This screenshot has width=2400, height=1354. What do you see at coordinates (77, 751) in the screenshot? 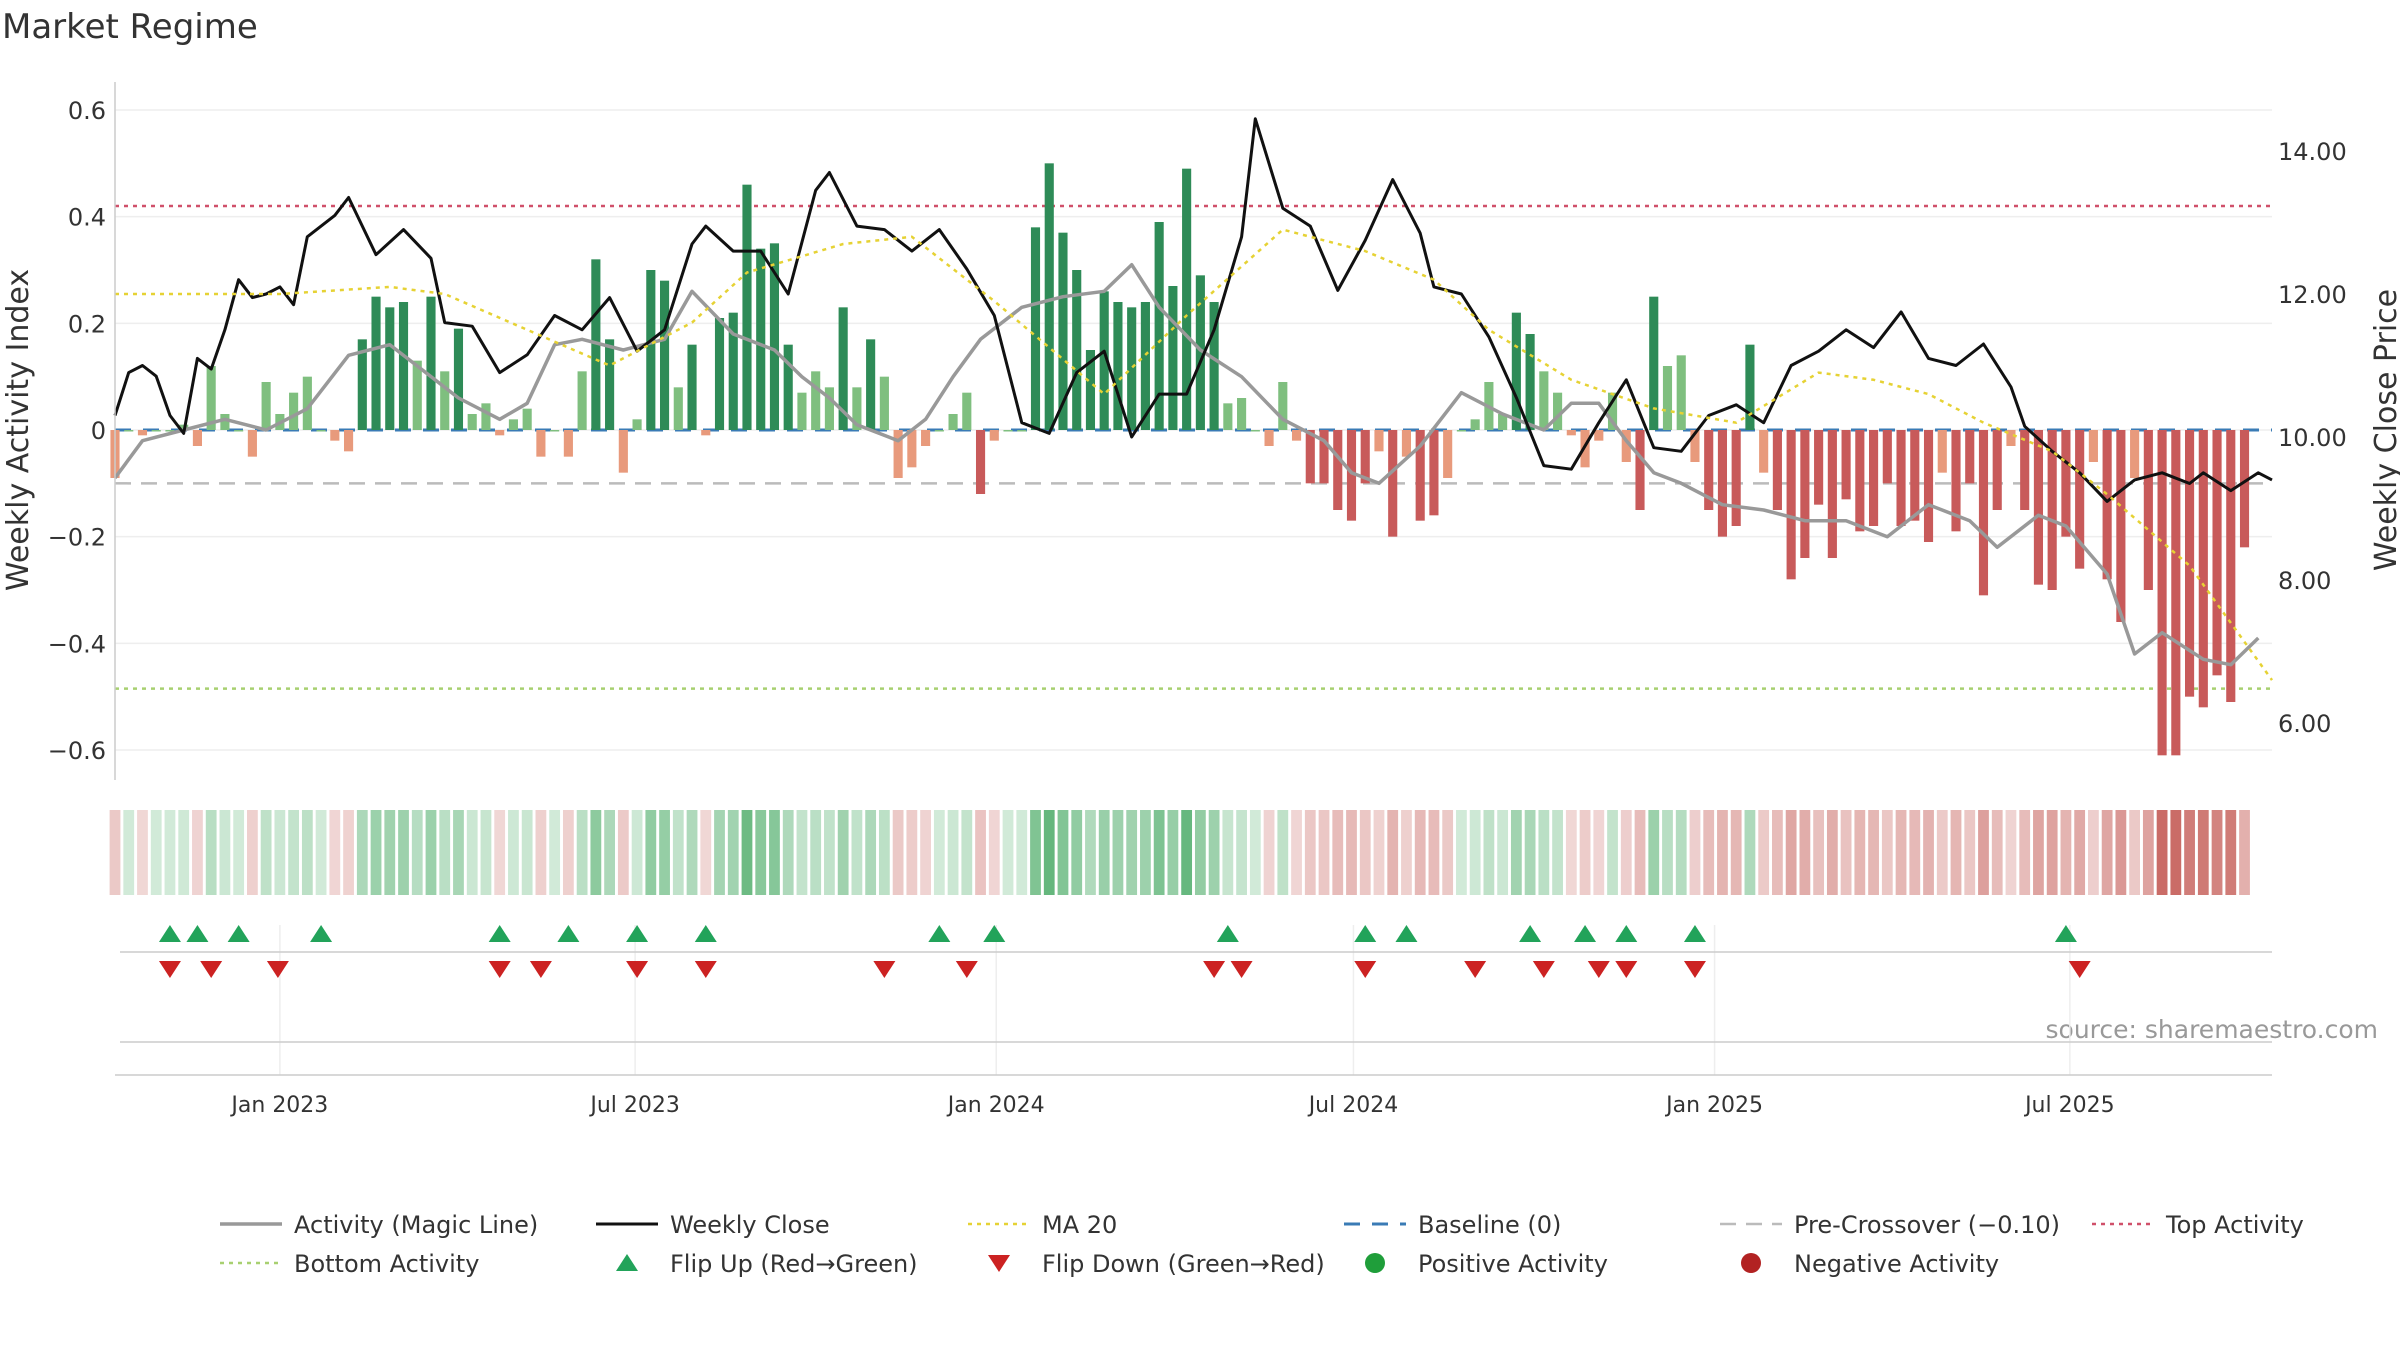
I see `y-tick-label-left: −0.6` at bounding box center [77, 751].